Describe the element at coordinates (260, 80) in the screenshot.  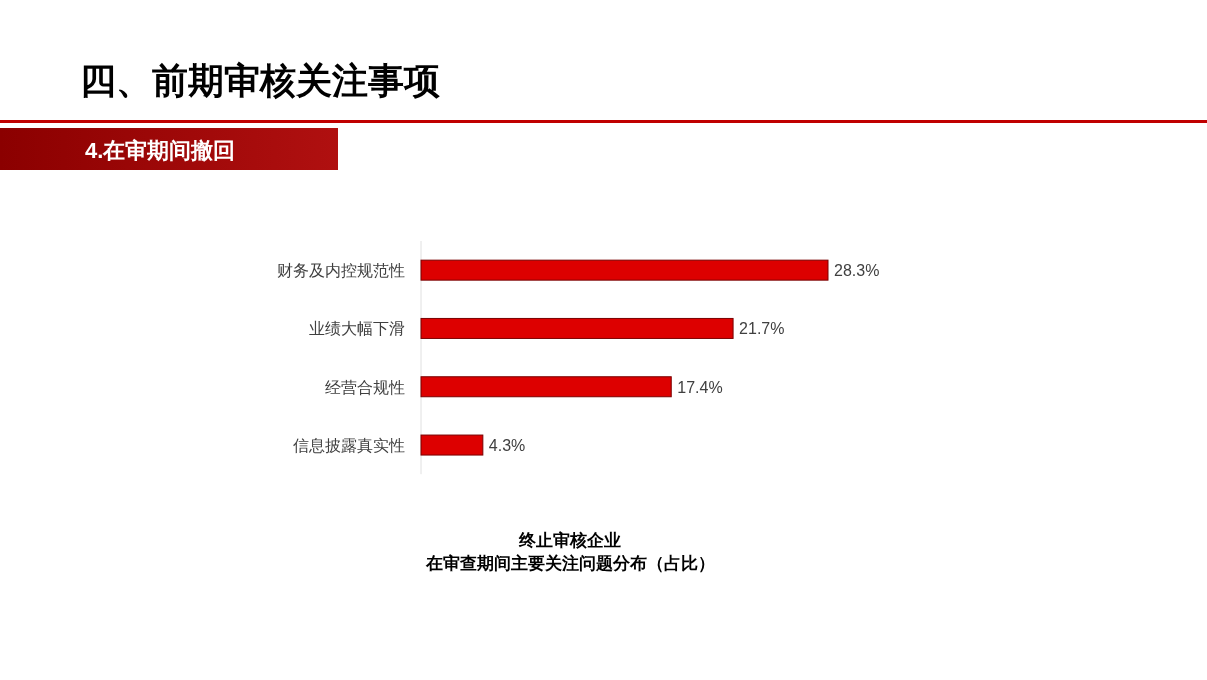
I see `chart-title: 四、前期审核关注事项` at that location.